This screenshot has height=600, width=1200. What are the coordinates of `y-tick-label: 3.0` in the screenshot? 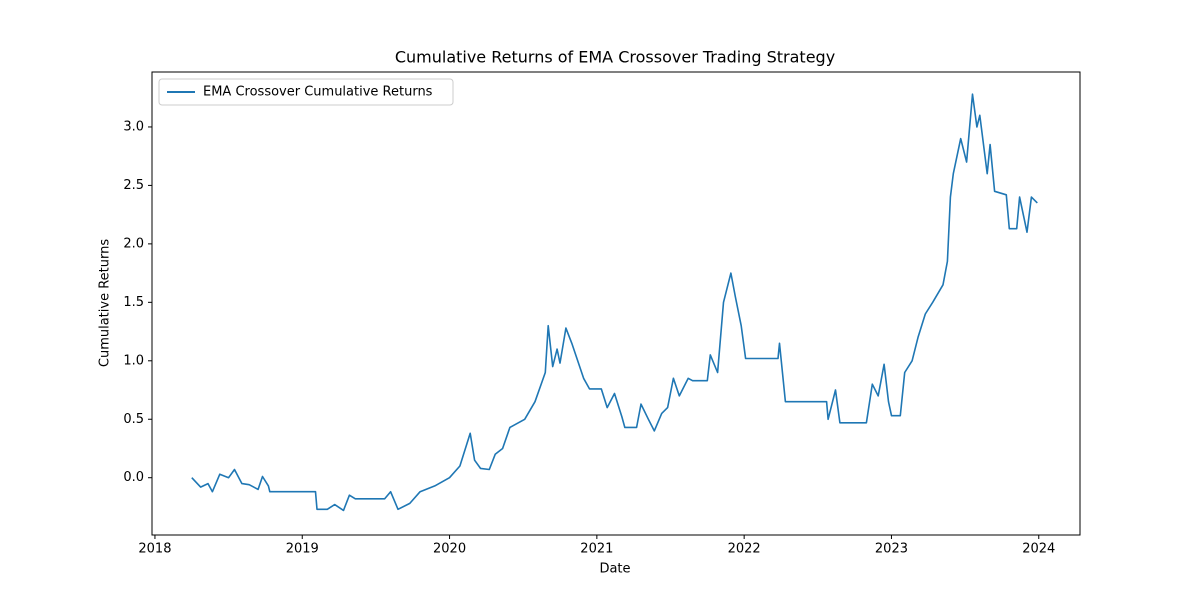 It's located at (133, 126).